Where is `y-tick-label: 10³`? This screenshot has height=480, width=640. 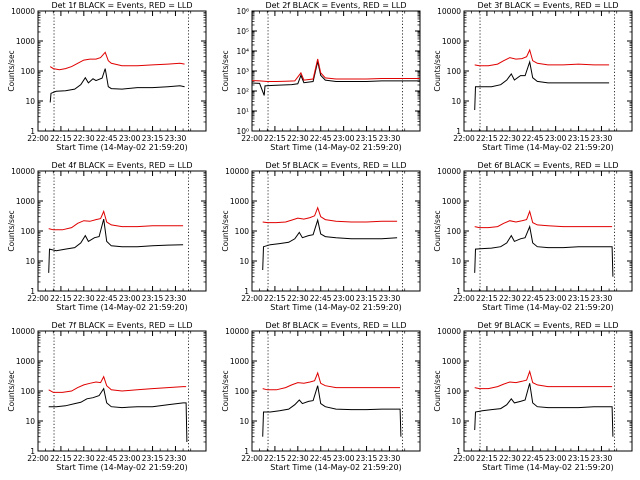 y-tick-label: 10³ is located at coordinates (242, 71).